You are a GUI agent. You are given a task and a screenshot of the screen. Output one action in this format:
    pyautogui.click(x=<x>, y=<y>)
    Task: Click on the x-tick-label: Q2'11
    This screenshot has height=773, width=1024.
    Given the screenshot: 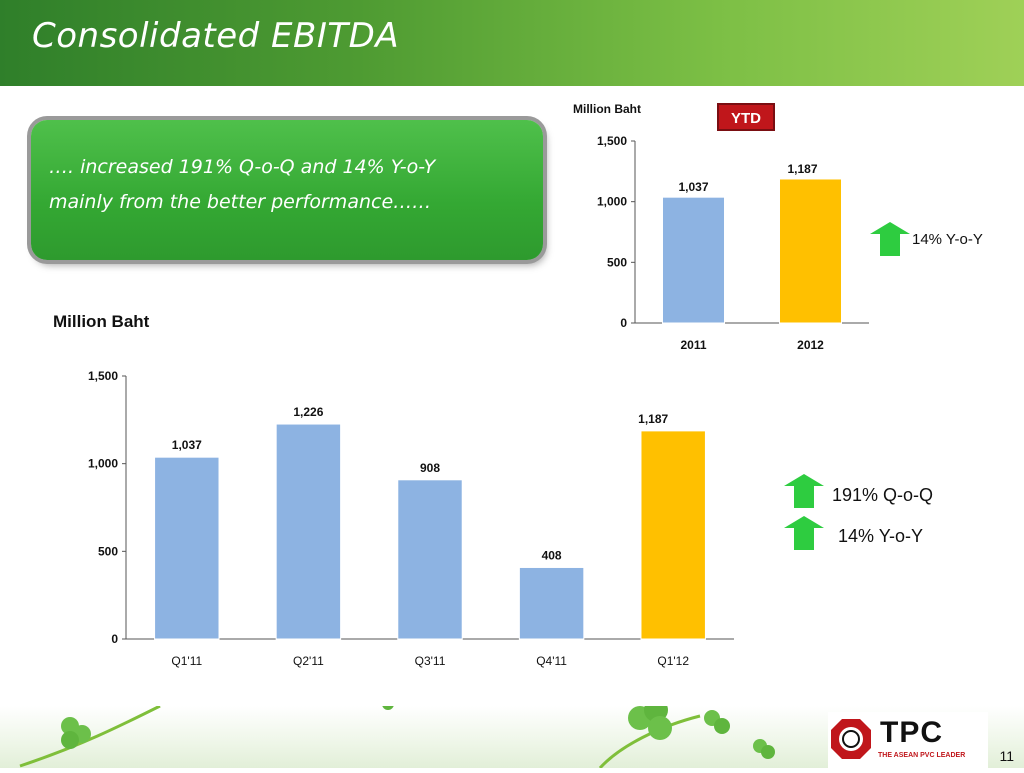 What is the action you would take?
    pyautogui.click(x=308, y=661)
    